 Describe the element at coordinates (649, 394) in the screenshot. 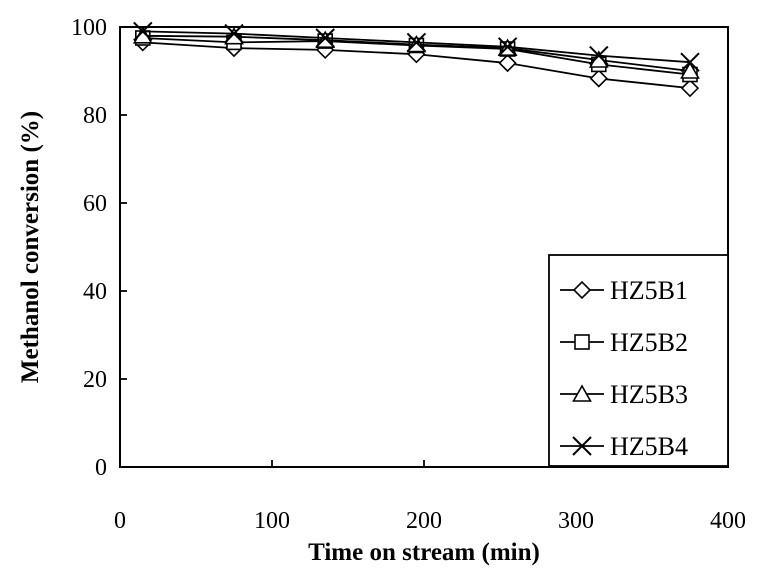

I see `legend-label: HZ5B3` at that location.